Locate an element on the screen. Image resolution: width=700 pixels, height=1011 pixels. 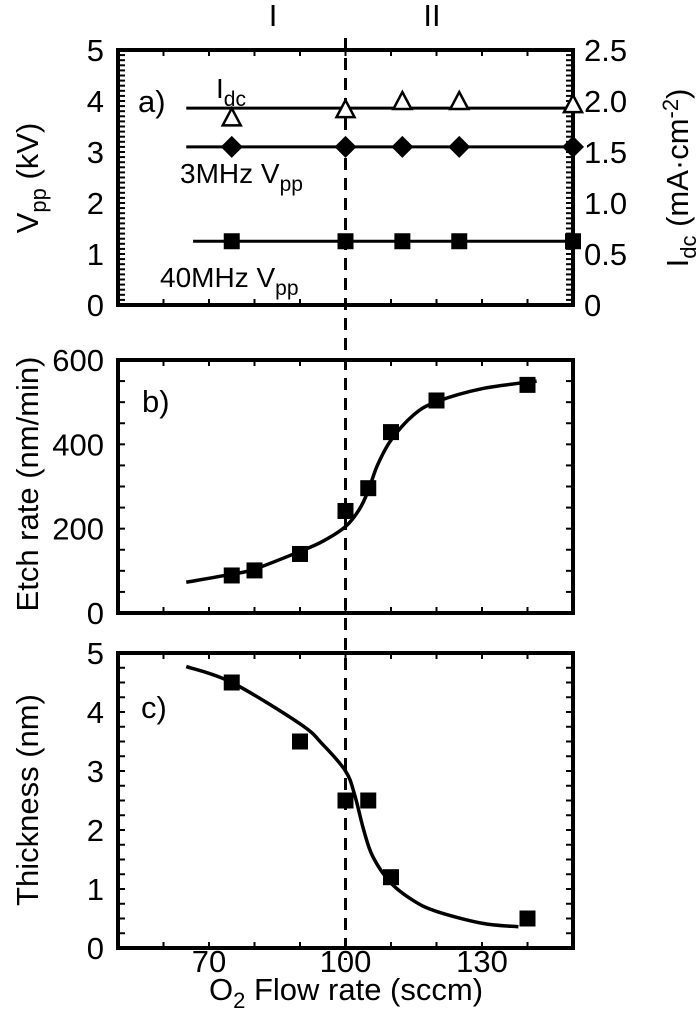
panel-a-ytick-label: 1 is located at coordinates (95, 254).